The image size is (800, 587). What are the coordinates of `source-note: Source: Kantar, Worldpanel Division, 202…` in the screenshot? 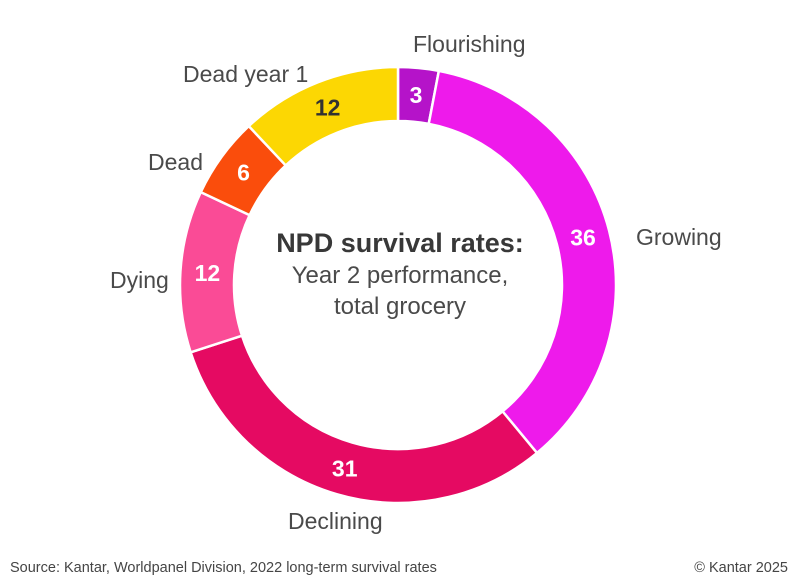 It's located at (223, 568).